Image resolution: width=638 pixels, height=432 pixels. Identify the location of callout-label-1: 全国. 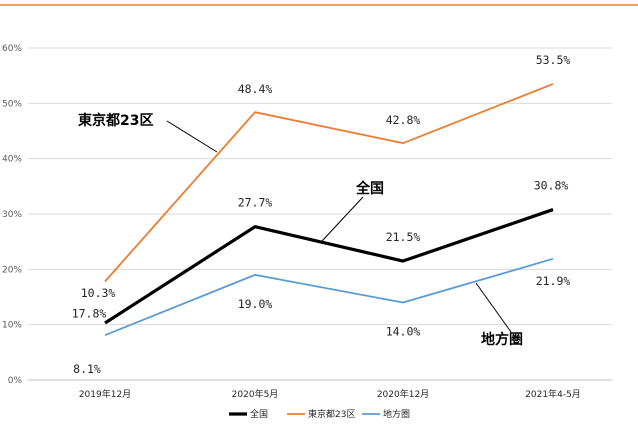
(369, 188).